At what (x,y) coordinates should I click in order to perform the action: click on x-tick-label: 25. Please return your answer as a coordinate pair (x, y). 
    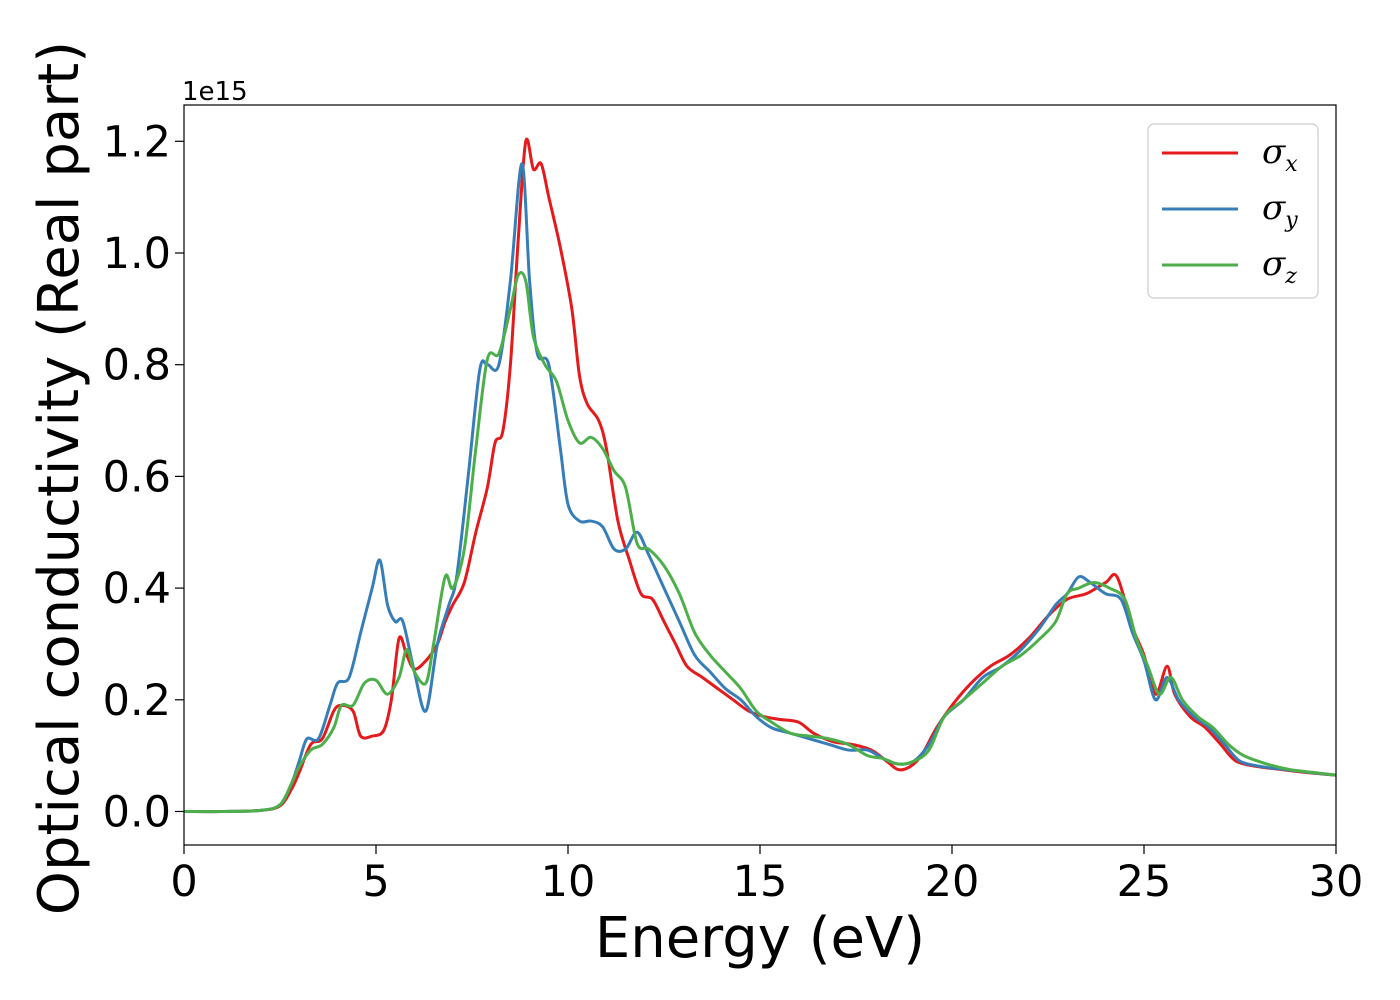
    Looking at the image, I should click on (1144, 882).